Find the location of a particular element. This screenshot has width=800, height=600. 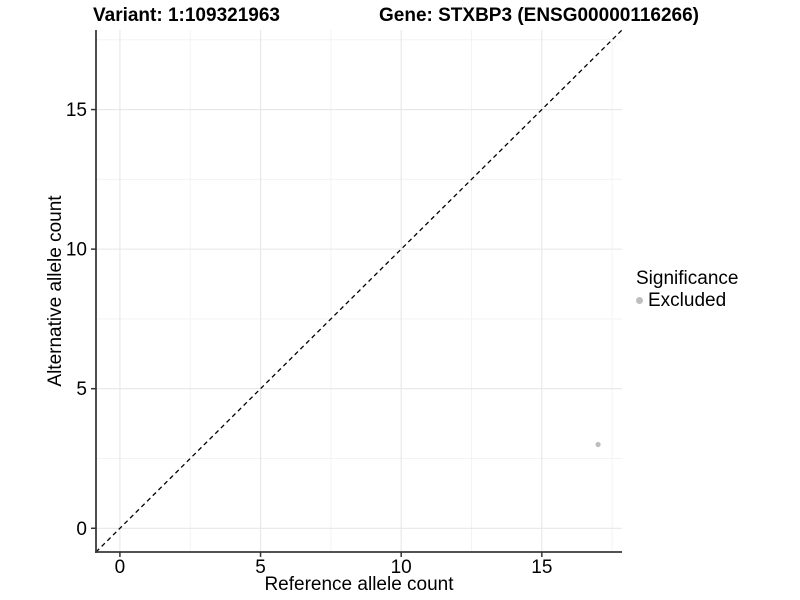

y-axis-title: Alternative allele count is located at coordinates (55, 291).